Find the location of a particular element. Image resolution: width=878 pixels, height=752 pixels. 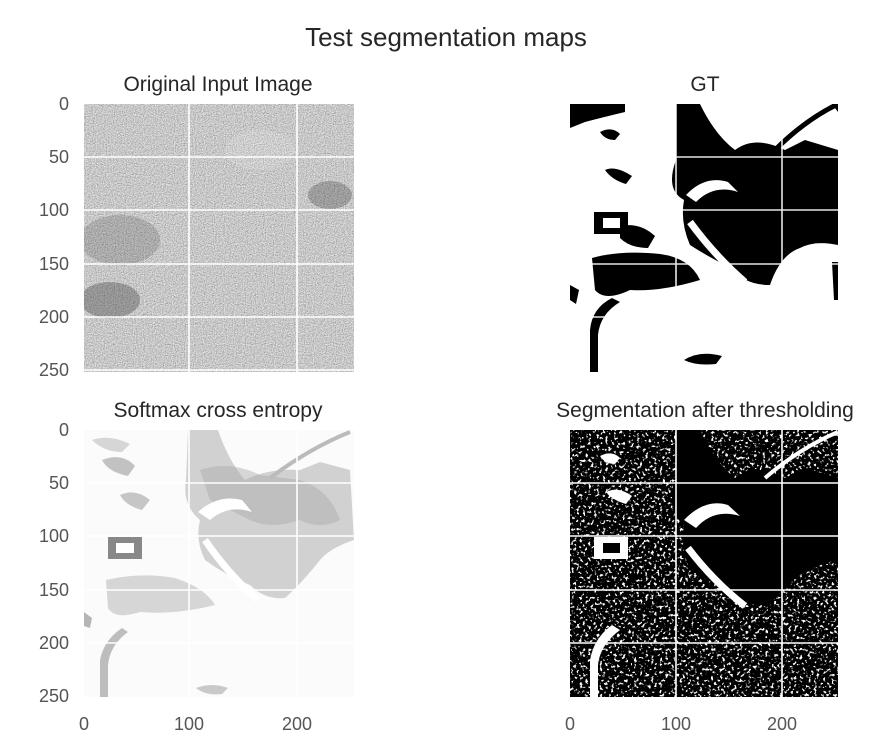

xticks-softmax: 0 100 200 is located at coordinates (195, 724).